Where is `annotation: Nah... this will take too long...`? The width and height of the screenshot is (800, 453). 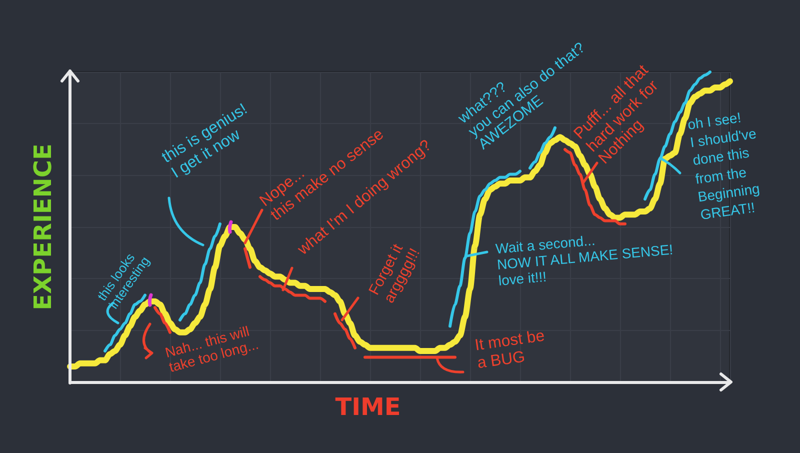
annotation: Nah... this will take too long... is located at coordinates (211, 349).